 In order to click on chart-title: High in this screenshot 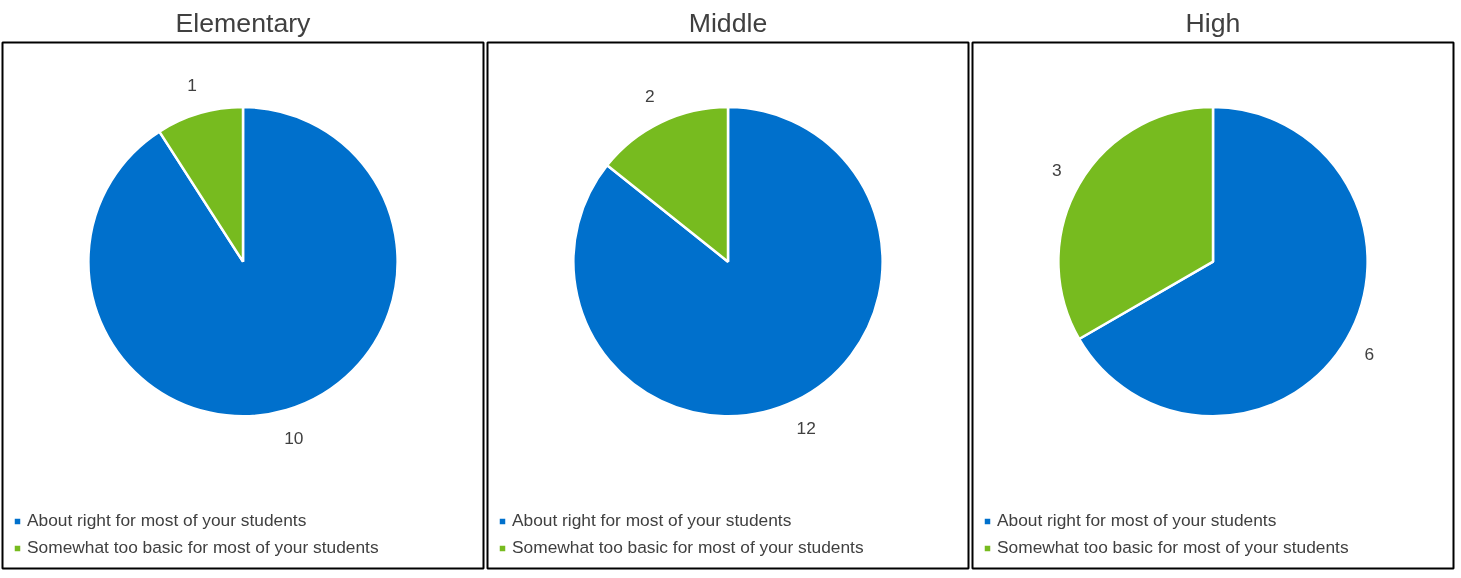, I will do `click(1213, 22)`.